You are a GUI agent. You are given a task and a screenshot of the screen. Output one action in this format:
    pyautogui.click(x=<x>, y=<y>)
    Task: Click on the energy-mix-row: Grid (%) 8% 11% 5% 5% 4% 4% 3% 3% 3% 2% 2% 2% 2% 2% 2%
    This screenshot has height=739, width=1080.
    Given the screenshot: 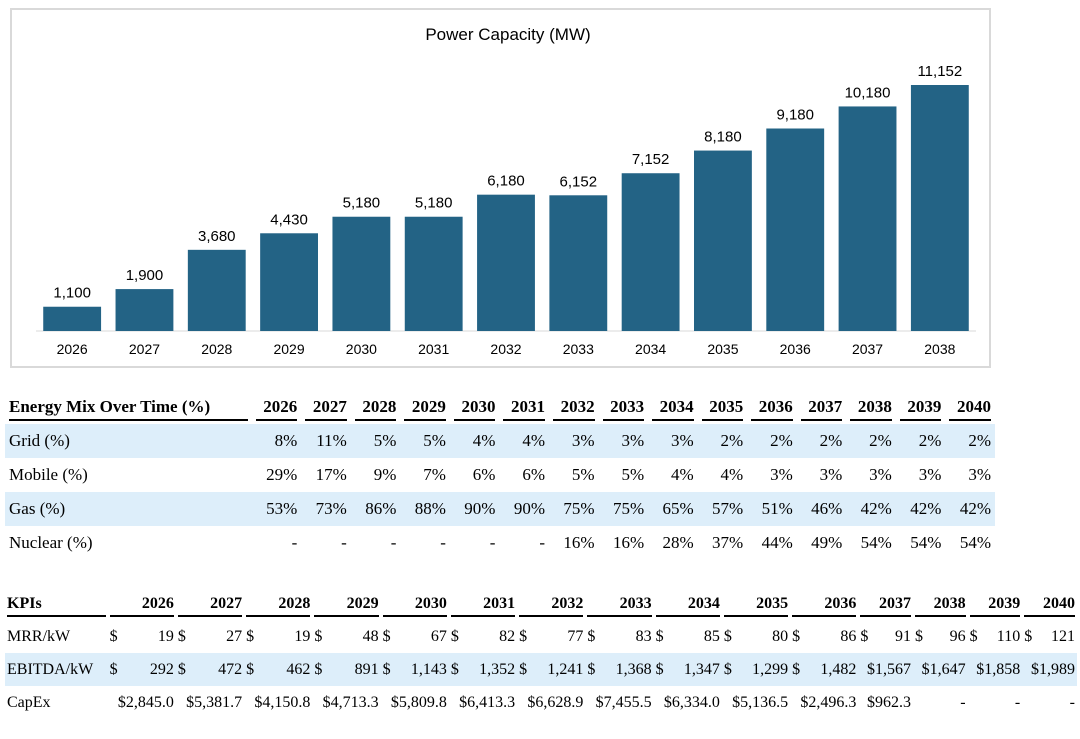 What is the action you would take?
    pyautogui.click(x=500, y=441)
    